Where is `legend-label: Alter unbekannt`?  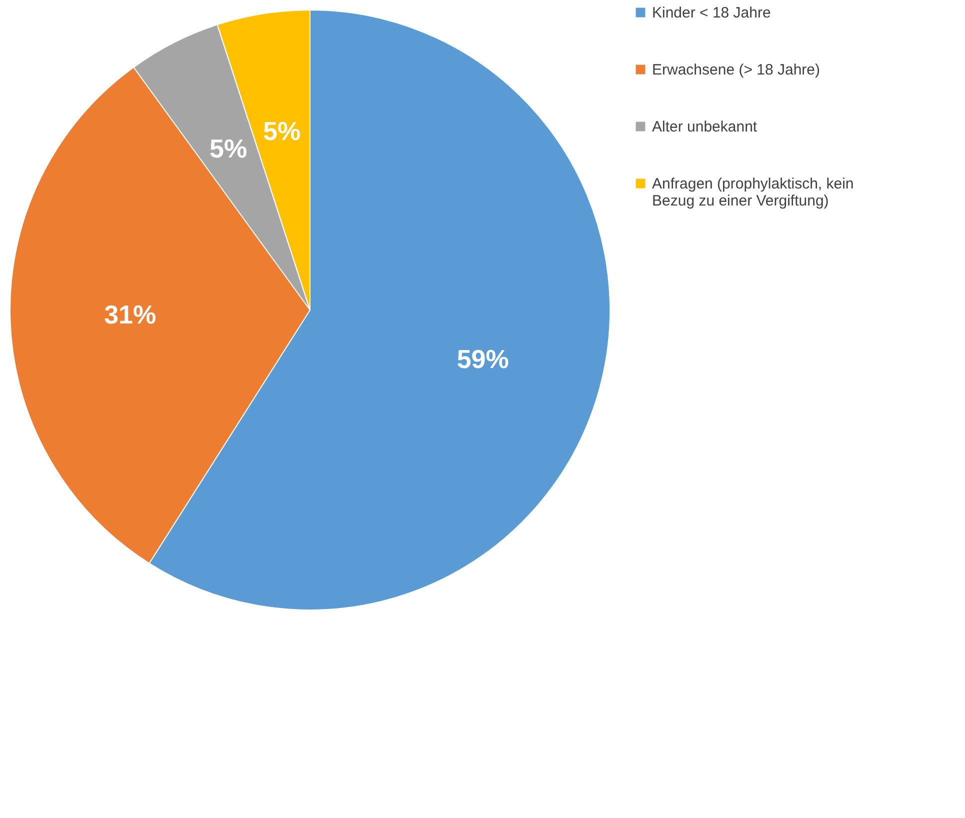 legend-label: Alter unbekannt is located at coordinates (705, 127).